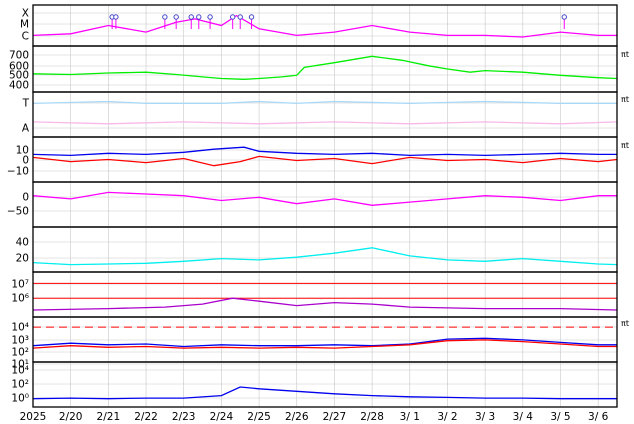  I want to click on x-tick-label: 2/27, so click(335, 417).